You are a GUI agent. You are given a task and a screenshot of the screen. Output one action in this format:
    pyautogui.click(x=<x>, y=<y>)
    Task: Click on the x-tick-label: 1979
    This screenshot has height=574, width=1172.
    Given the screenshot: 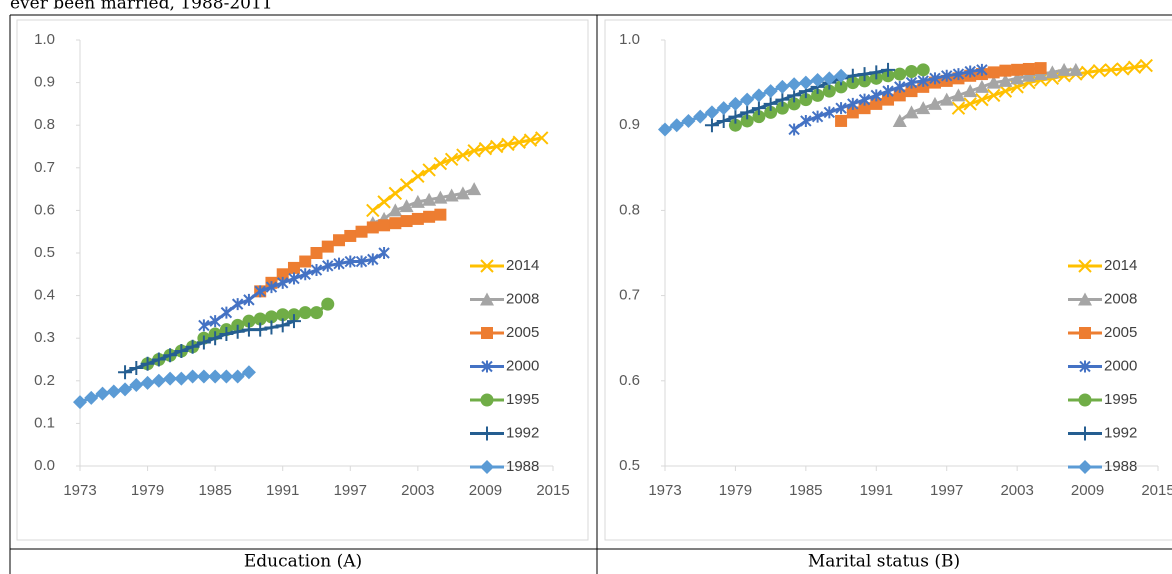 What is the action you would take?
    pyautogui.click(x=147, y=490)
    